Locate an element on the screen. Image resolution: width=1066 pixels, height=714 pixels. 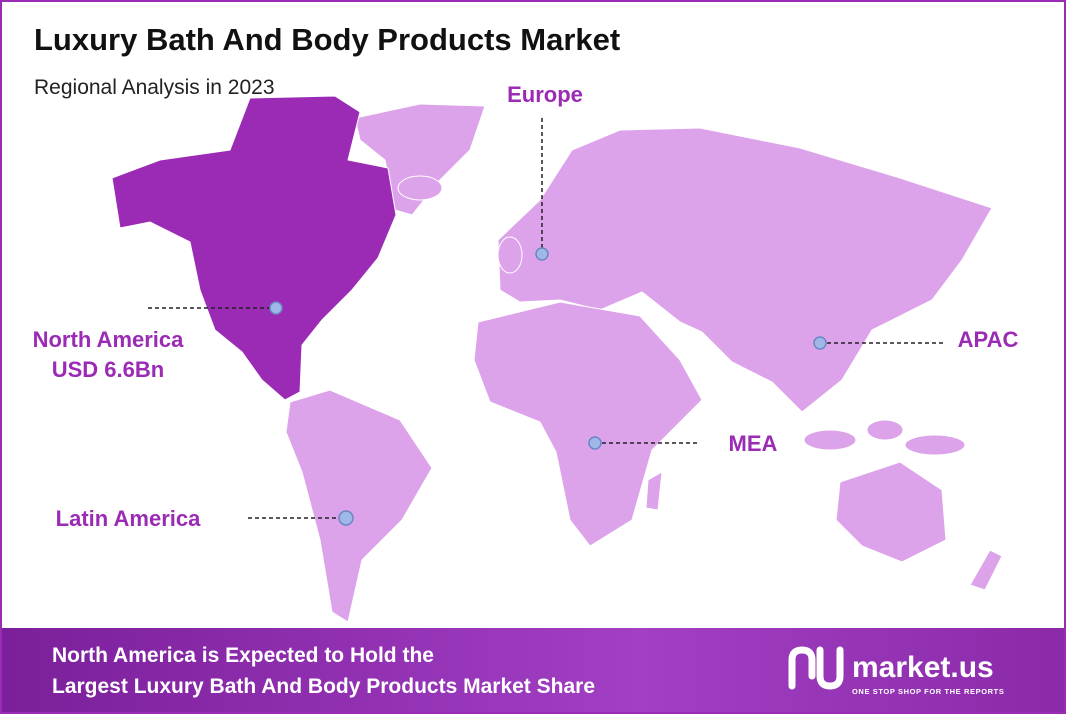
iceland is located at coordinates (420, 188).